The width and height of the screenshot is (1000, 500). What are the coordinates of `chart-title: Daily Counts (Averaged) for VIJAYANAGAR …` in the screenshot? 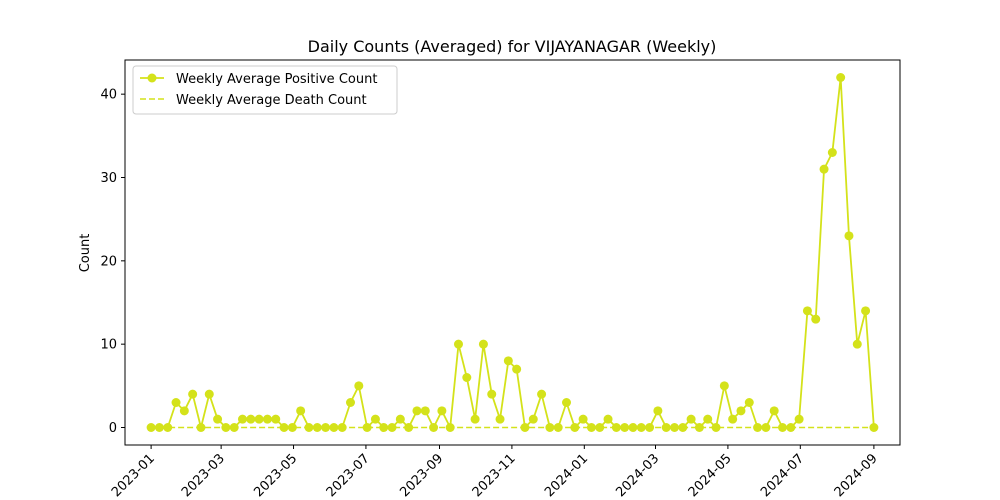 It's located at (512, 46).